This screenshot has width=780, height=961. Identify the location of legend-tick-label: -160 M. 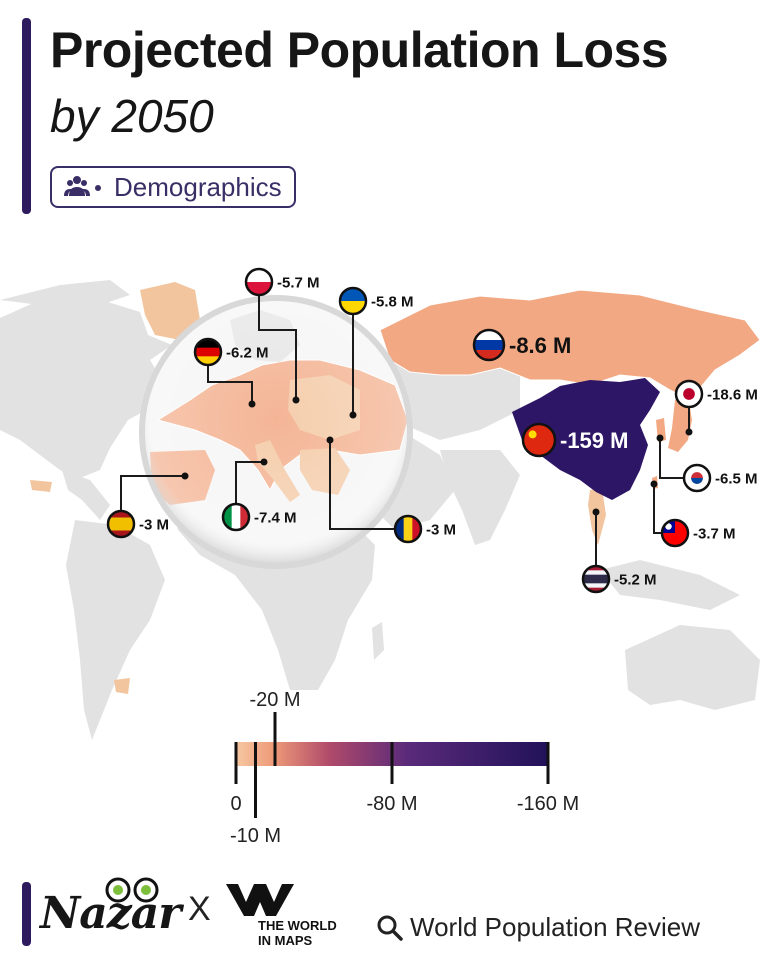
(548, 804).